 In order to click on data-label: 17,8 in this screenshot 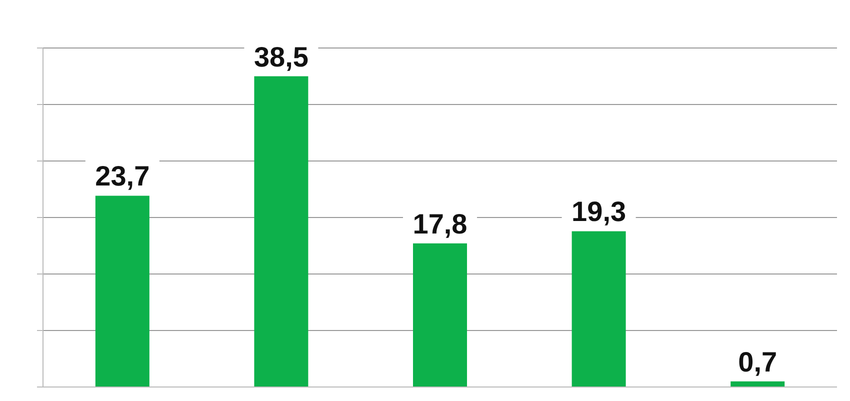, I will do `click(440, 224)`.